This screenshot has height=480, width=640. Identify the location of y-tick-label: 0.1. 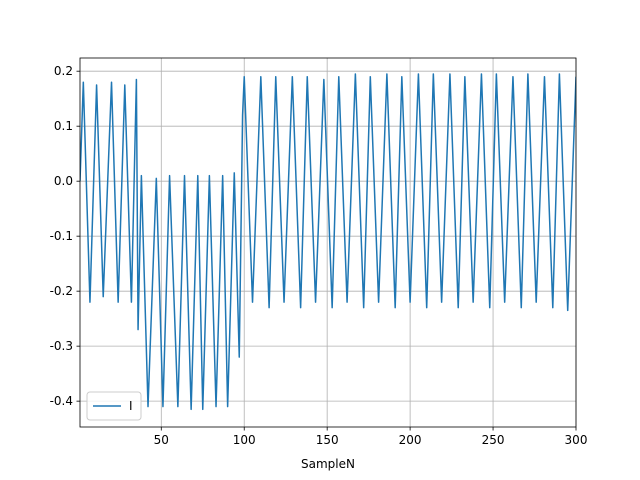
(63, 126).